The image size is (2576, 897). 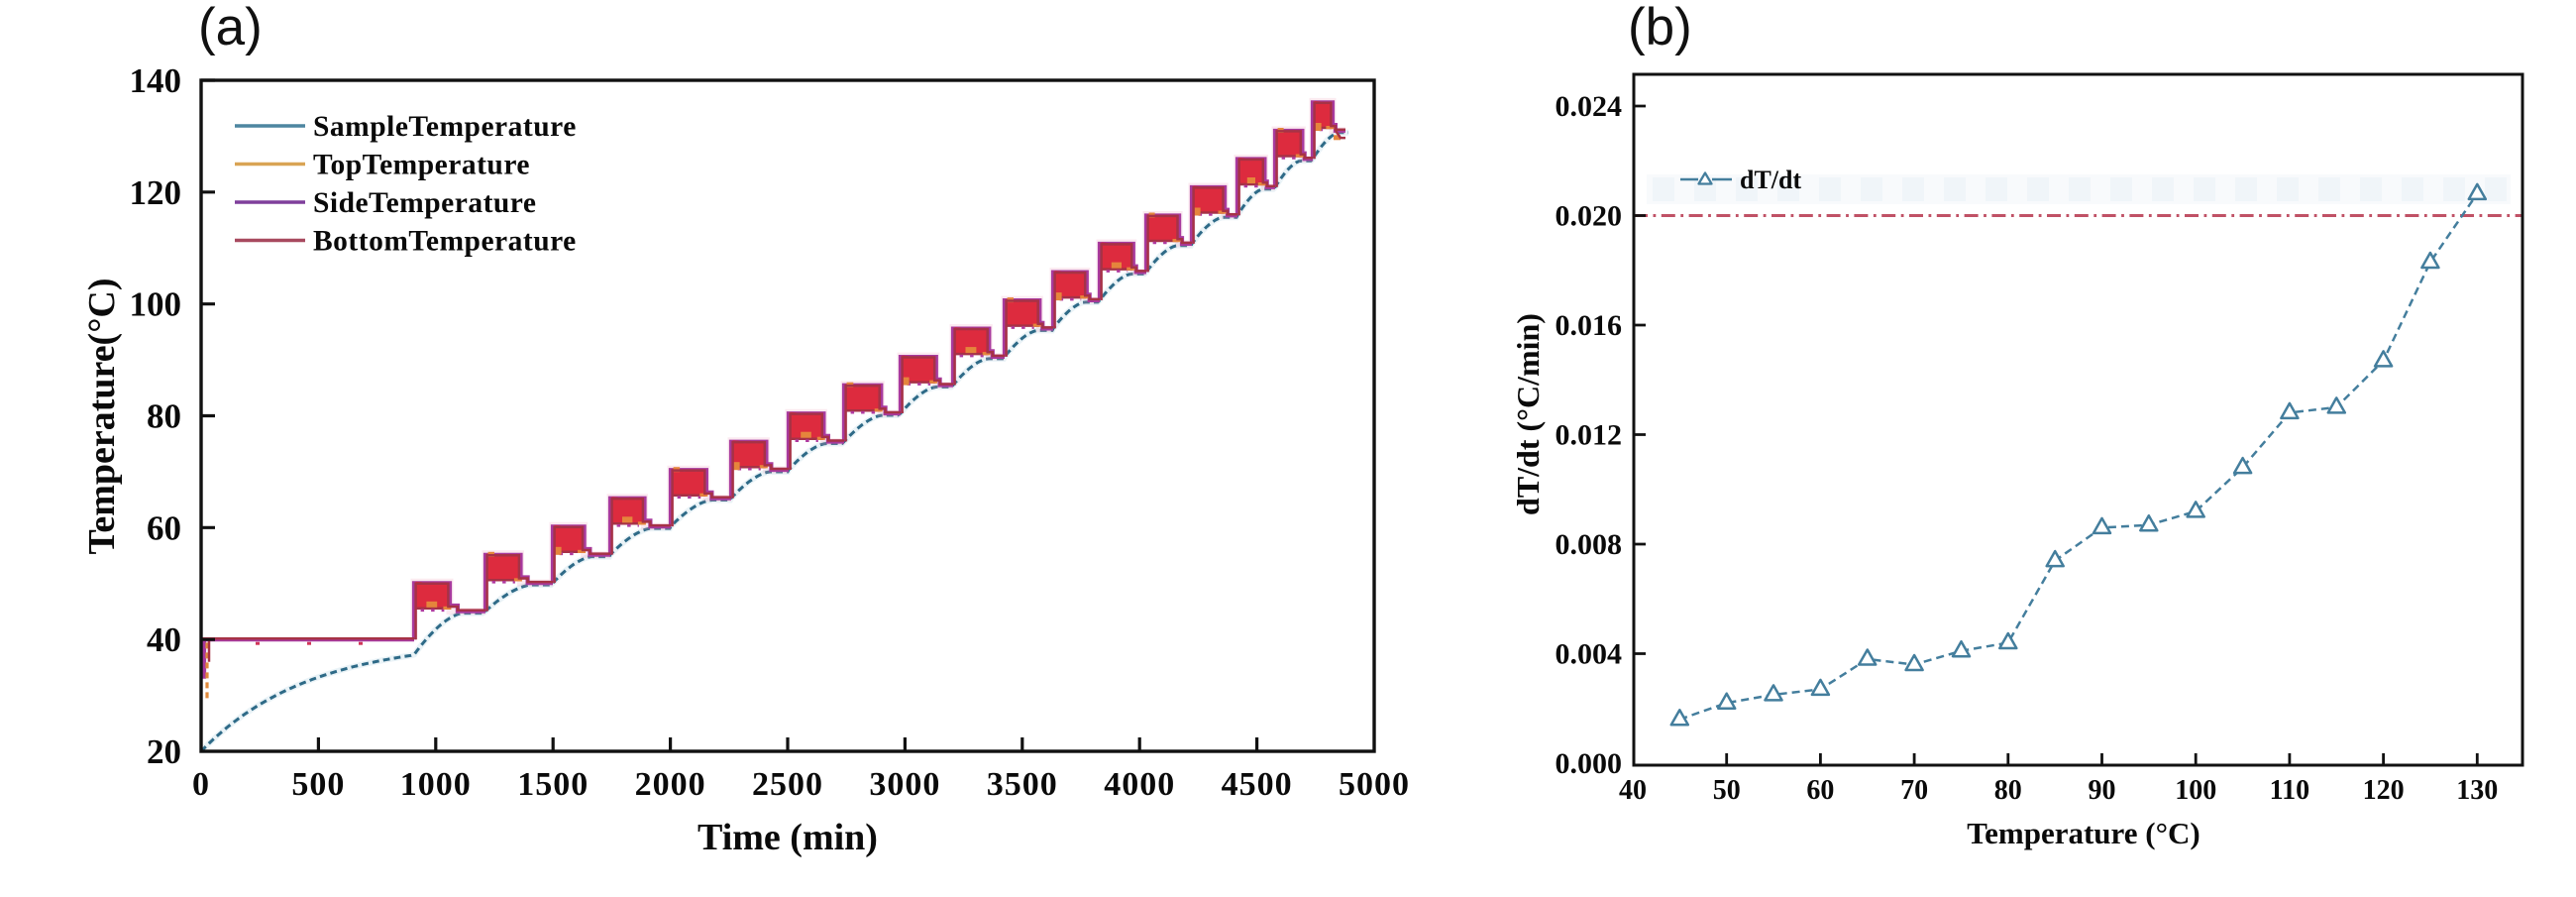 I want to click on svg-text: 0.024, so click(x=1590, y=106).